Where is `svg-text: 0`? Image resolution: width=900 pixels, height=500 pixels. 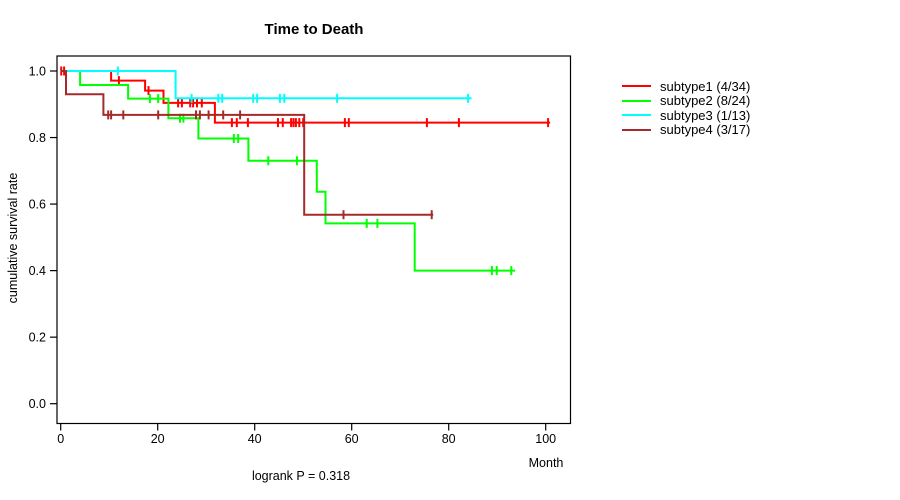
svg-text: 0 is located at coordinates (60, 439).